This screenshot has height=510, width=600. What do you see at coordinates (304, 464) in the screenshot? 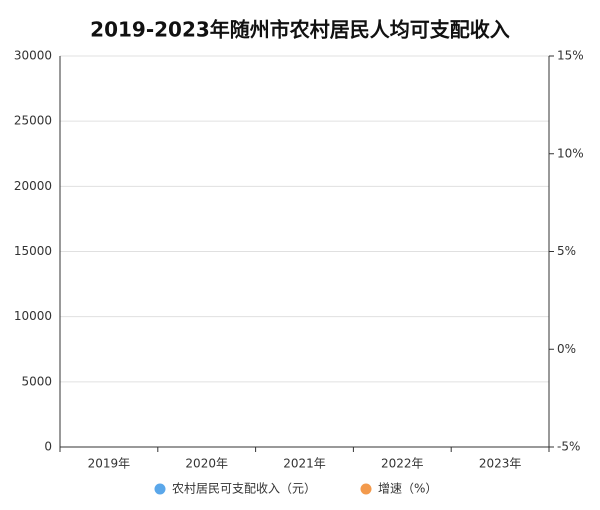
I see `x-tick-label: 2021年` at bounding box center [304, 464].